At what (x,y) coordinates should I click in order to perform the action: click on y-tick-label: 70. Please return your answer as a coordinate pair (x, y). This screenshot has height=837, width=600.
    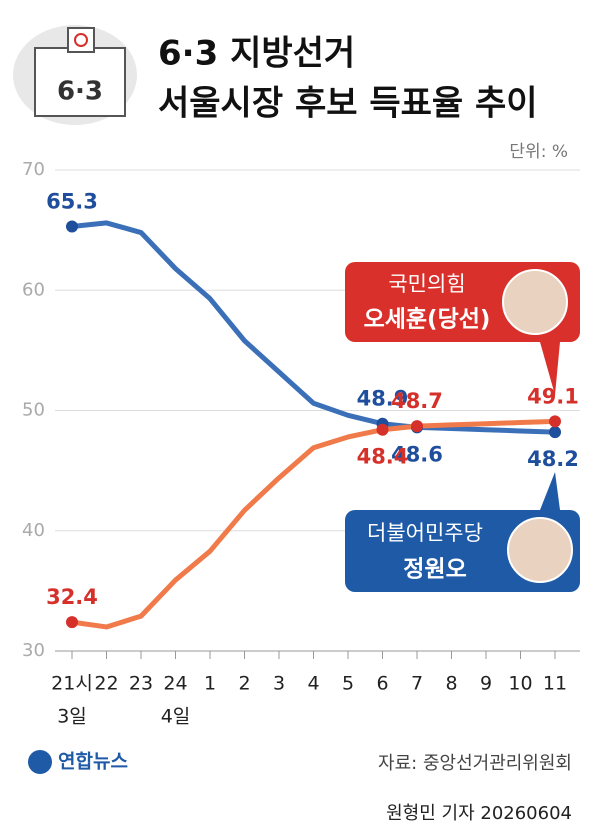
    Looking at the image, I should click on (33, 169).